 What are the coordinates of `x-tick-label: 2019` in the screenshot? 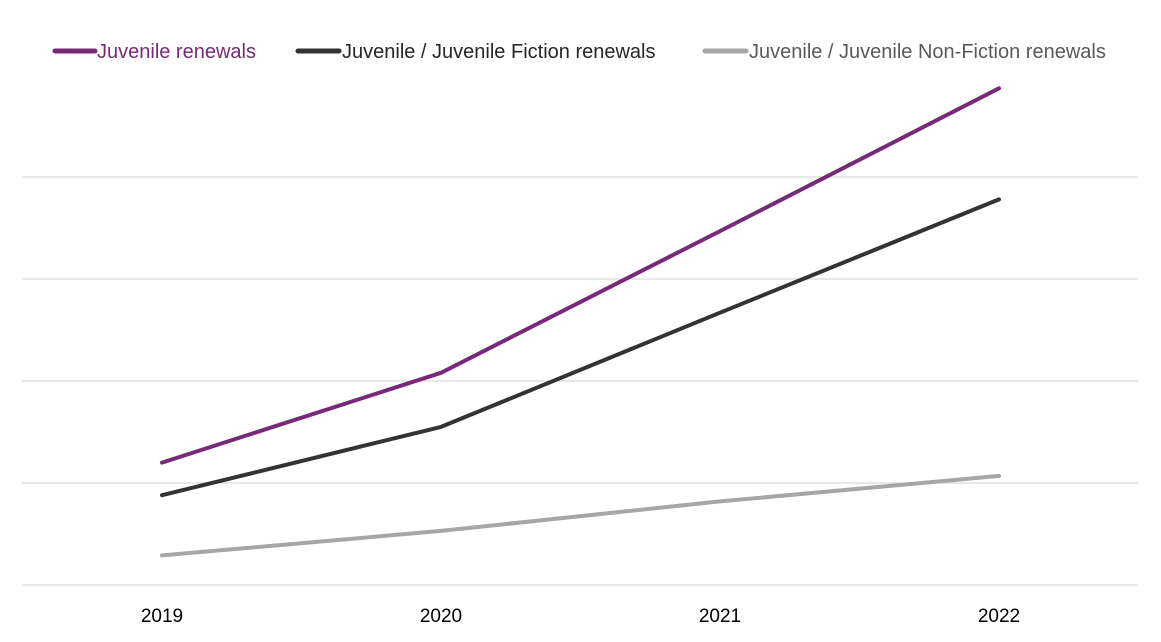 It's located at (162, 616).